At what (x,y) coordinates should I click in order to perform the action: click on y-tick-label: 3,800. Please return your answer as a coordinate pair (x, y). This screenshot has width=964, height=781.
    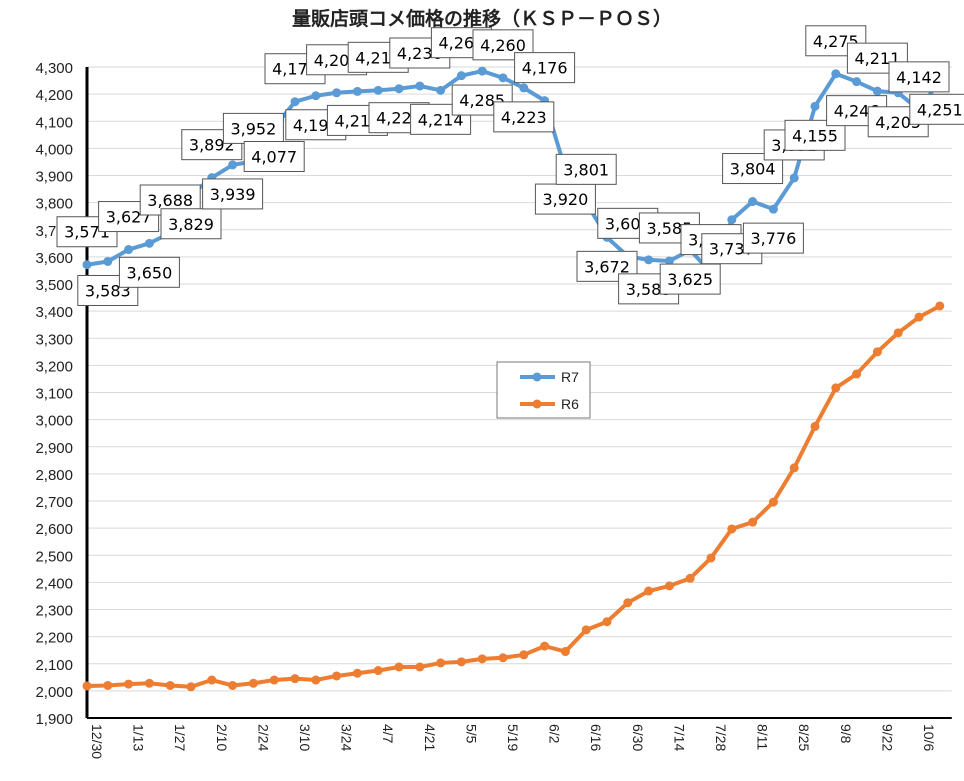
    Looking at the image, I should click on (54, 204).